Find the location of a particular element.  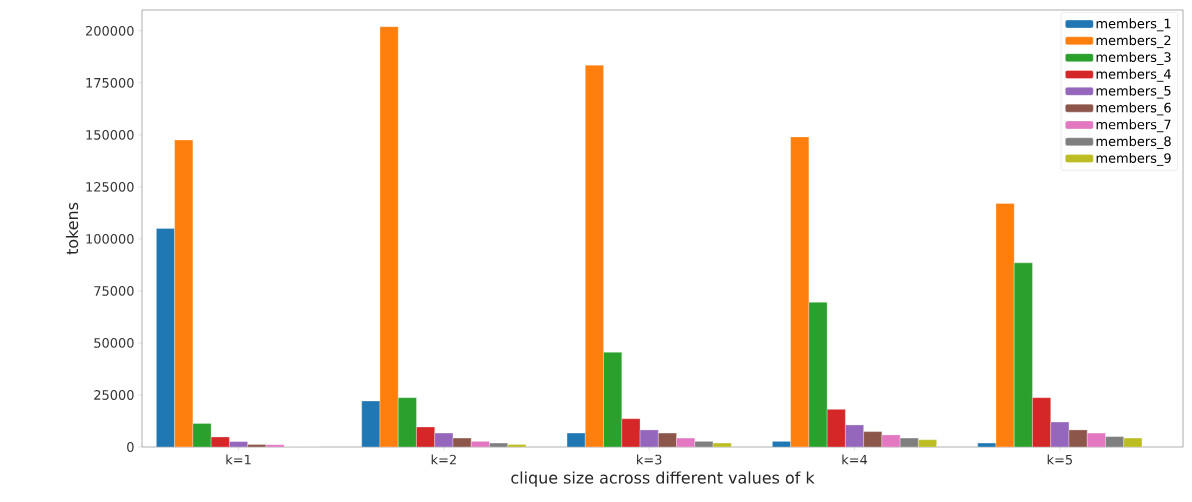

y-tick-label: 175000 is located at coordinates (110, 82).